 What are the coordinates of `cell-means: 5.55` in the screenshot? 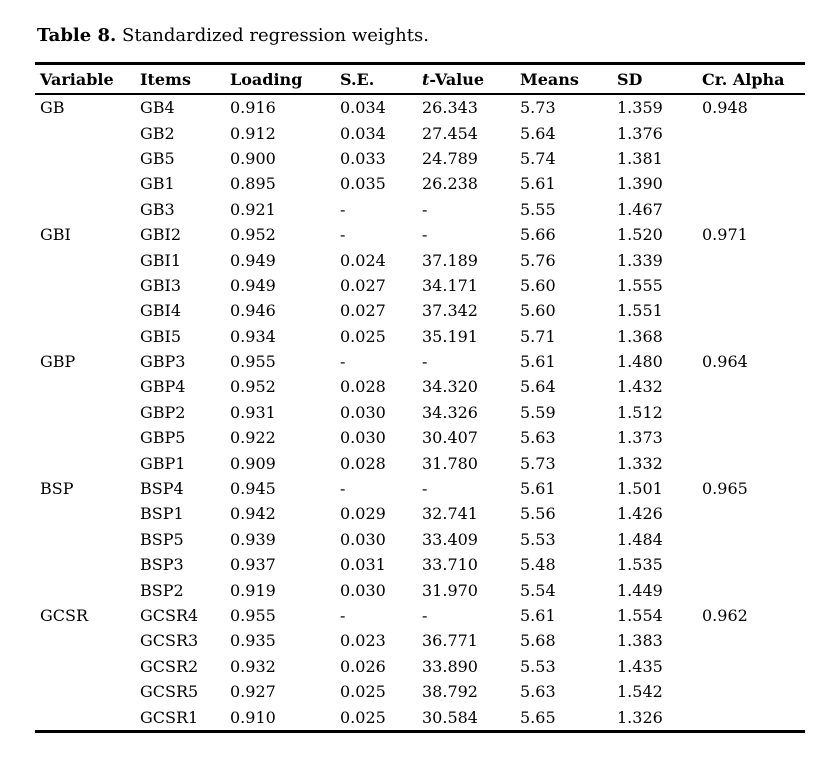 It's located at (538, 209).